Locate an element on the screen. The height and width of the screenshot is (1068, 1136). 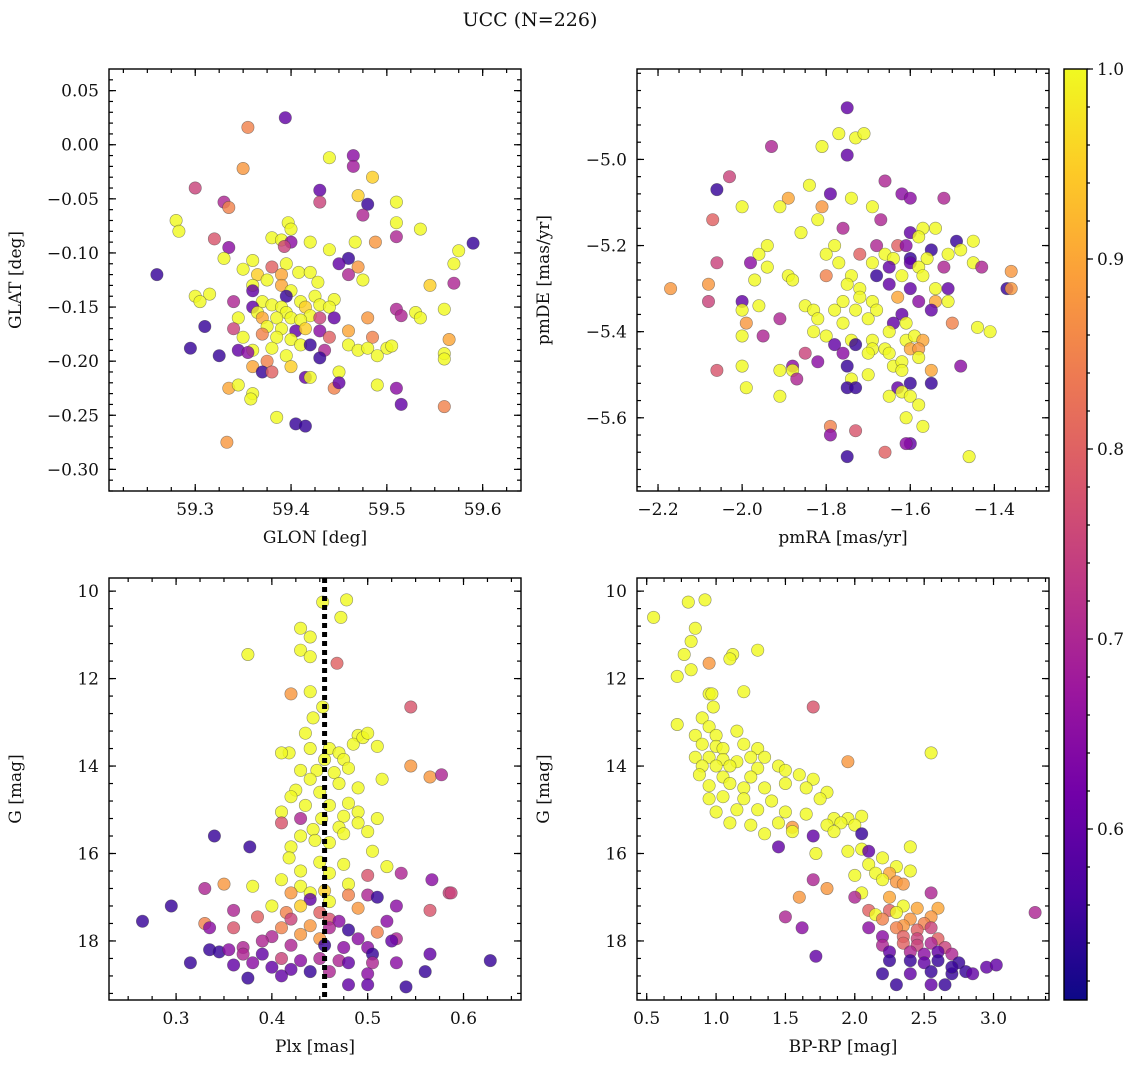
colorbar-tick-label: 1.0 is located at coordinates (1110, 70).